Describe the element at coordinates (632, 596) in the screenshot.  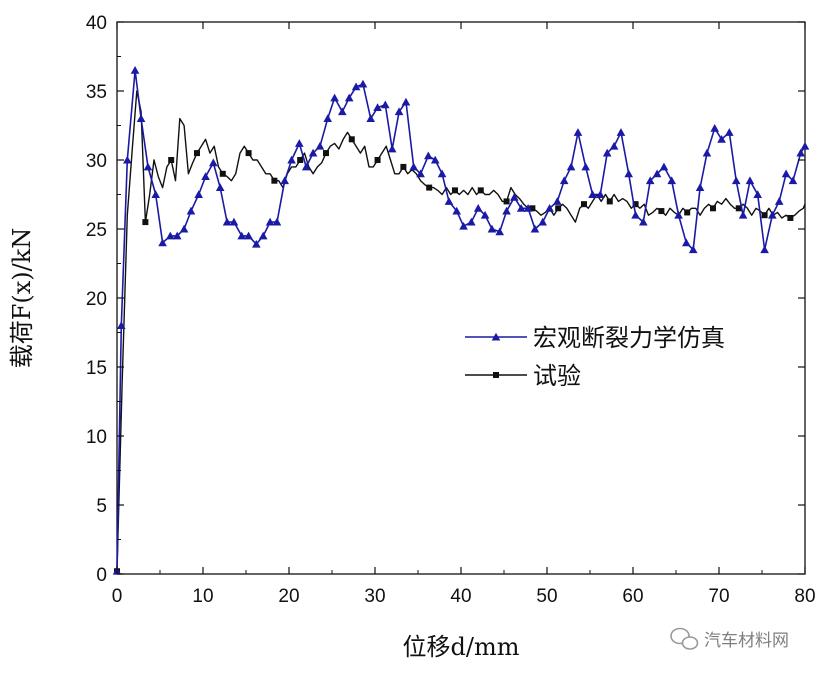
I see `x-tick-label: 60` at that location.